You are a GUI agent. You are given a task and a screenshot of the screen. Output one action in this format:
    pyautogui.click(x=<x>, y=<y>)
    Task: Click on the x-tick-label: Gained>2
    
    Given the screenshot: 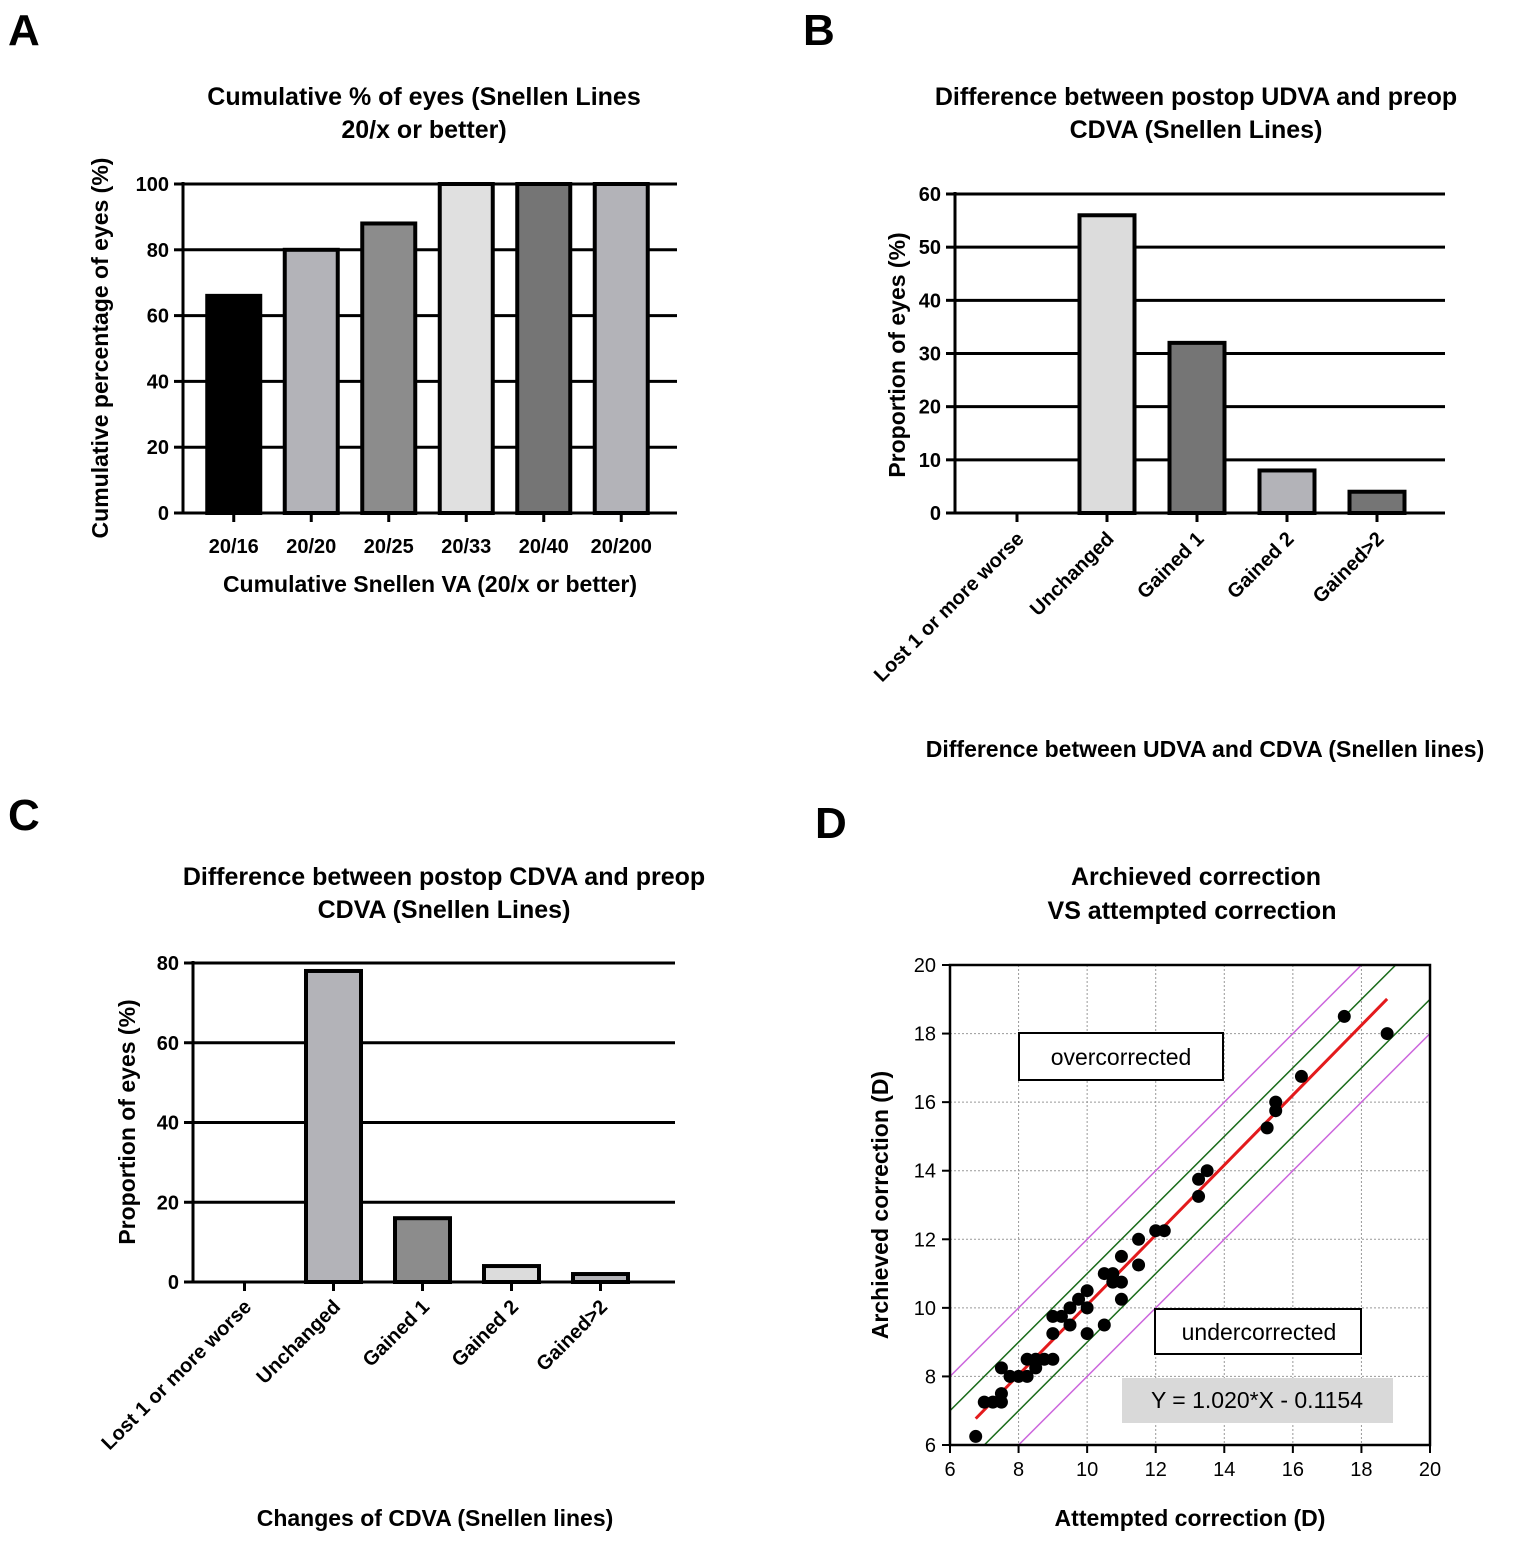 What is the action you would take?
    pyautogui.click(x=1349, y=568)
    